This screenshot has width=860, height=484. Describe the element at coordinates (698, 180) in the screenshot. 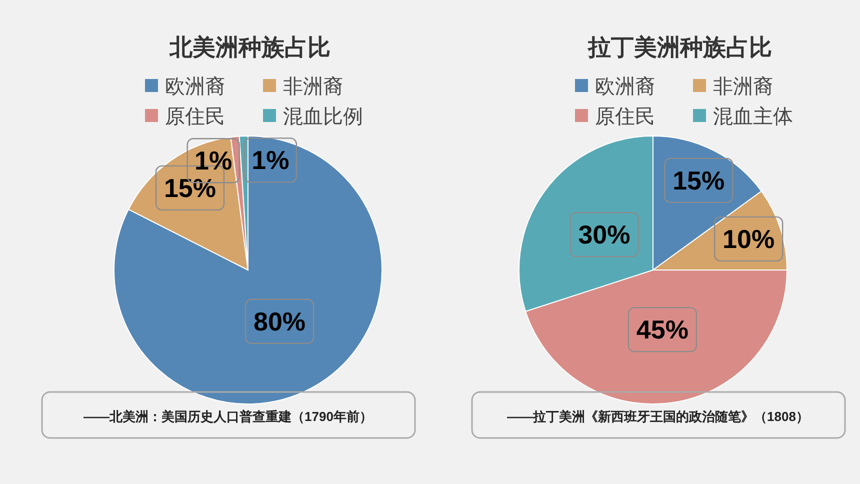

I see `data-label: 15%` at that location.